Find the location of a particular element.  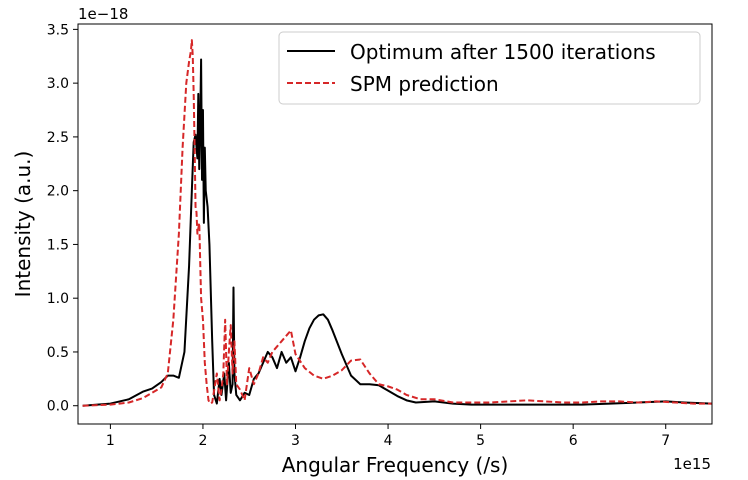

x-tick-label: 5 is located at coordinates (480, 441).